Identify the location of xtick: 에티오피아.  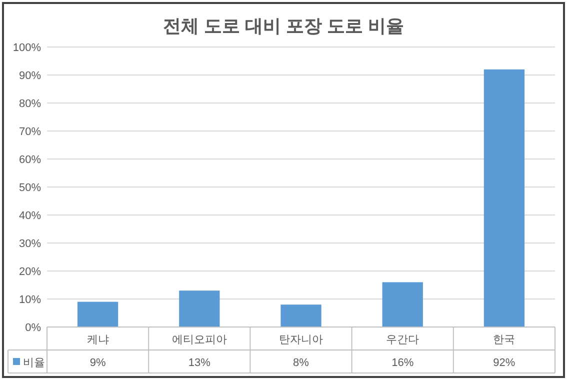
(199, 340).